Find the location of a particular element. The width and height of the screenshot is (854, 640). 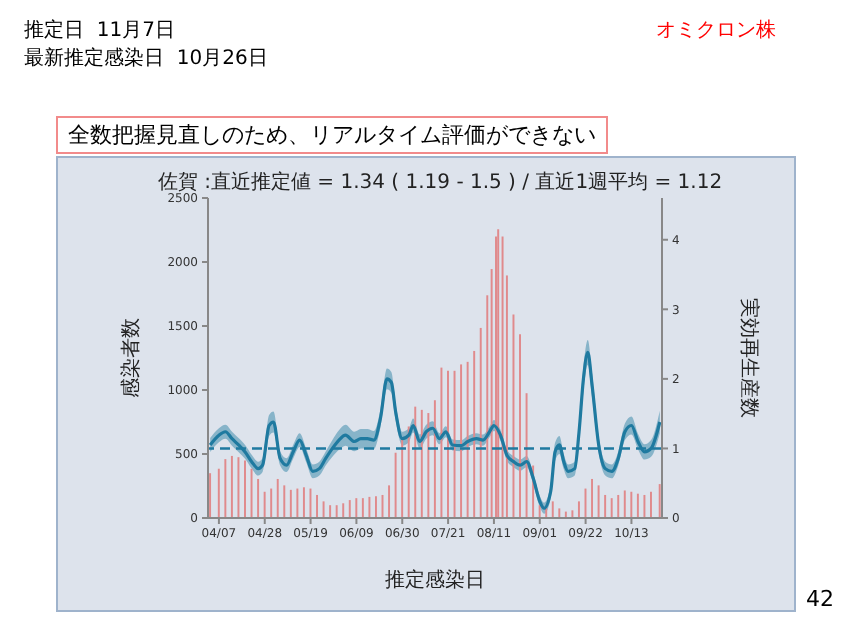

text: 最新推定感染日 10月26日 is located at coordinates (146, 60).